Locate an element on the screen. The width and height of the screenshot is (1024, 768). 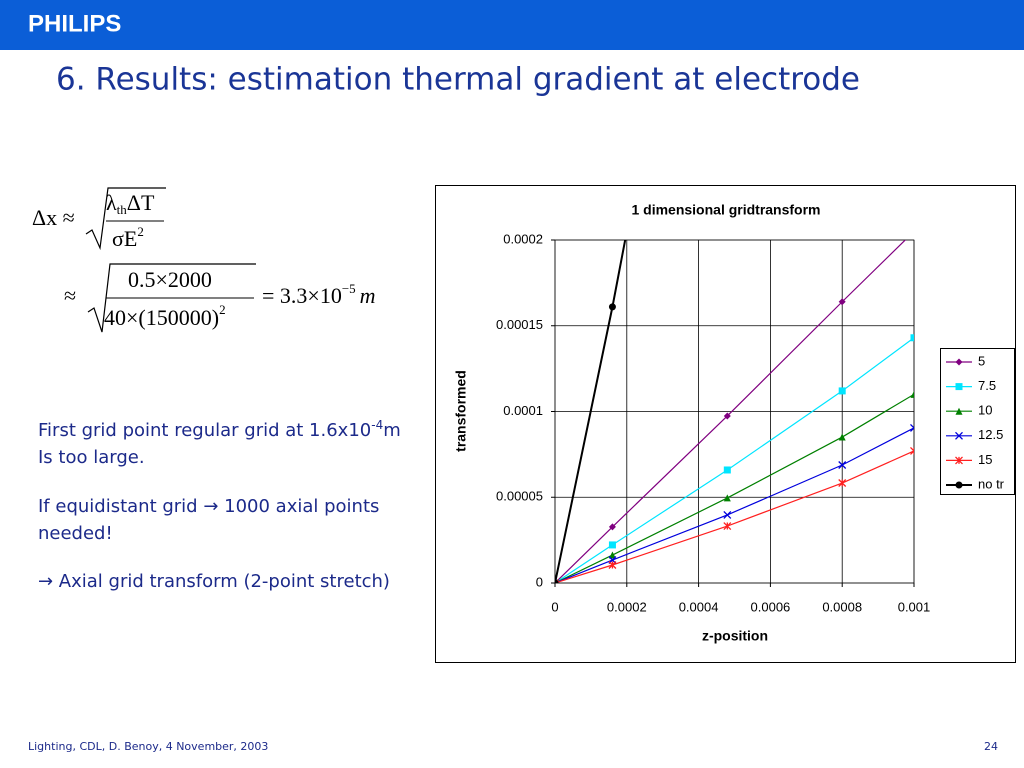
legend is located at coordinates (977, 421).